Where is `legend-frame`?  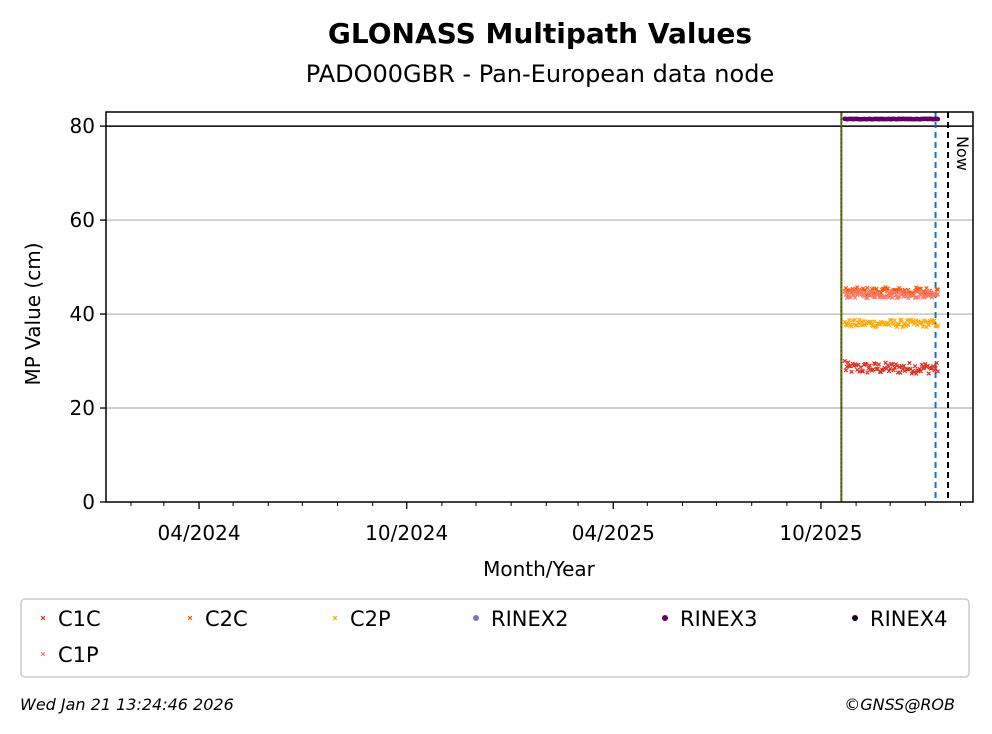
legend-frame is located at coordinates (495, 638).